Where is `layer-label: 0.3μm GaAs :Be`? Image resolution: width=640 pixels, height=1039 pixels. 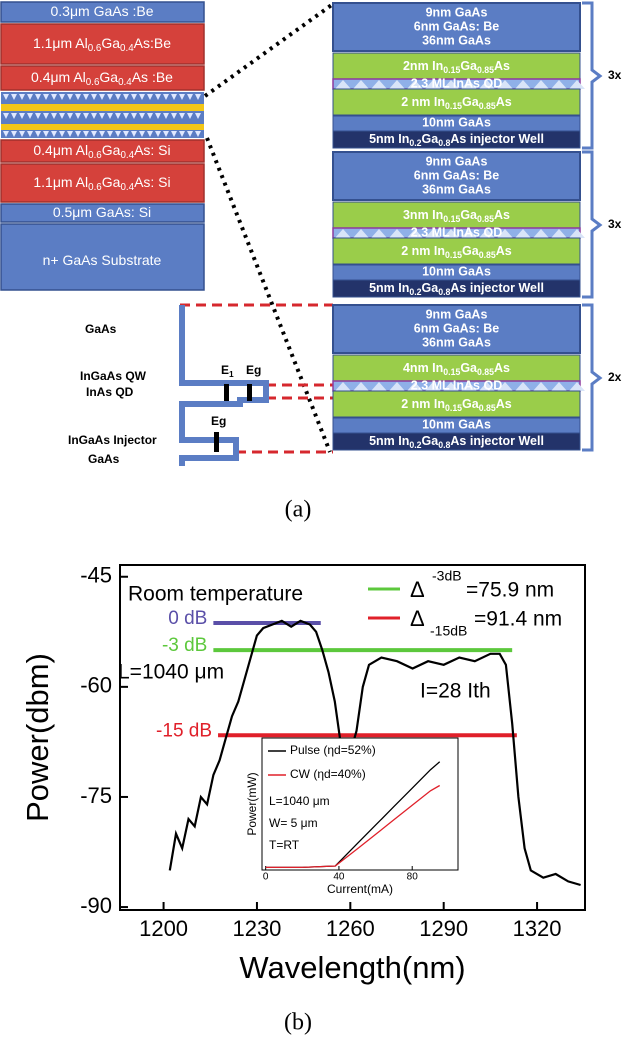
layer-label: 0.3μm GaAs :Be is located at coordinates (102, 11).